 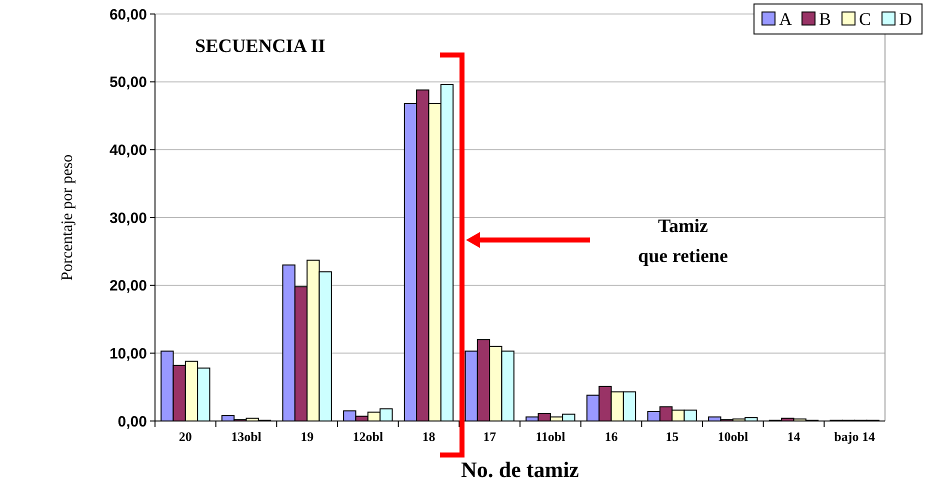 What do you see at coordinates (185, 436) in the screenshot?
I see `x-tick-label: 20` at bounding box center [185, 436].